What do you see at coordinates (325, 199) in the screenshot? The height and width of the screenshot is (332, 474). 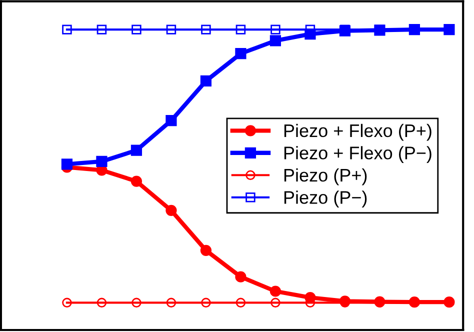 I see `legend-label: Piezo (P−)` at bounding box center [325, 199].